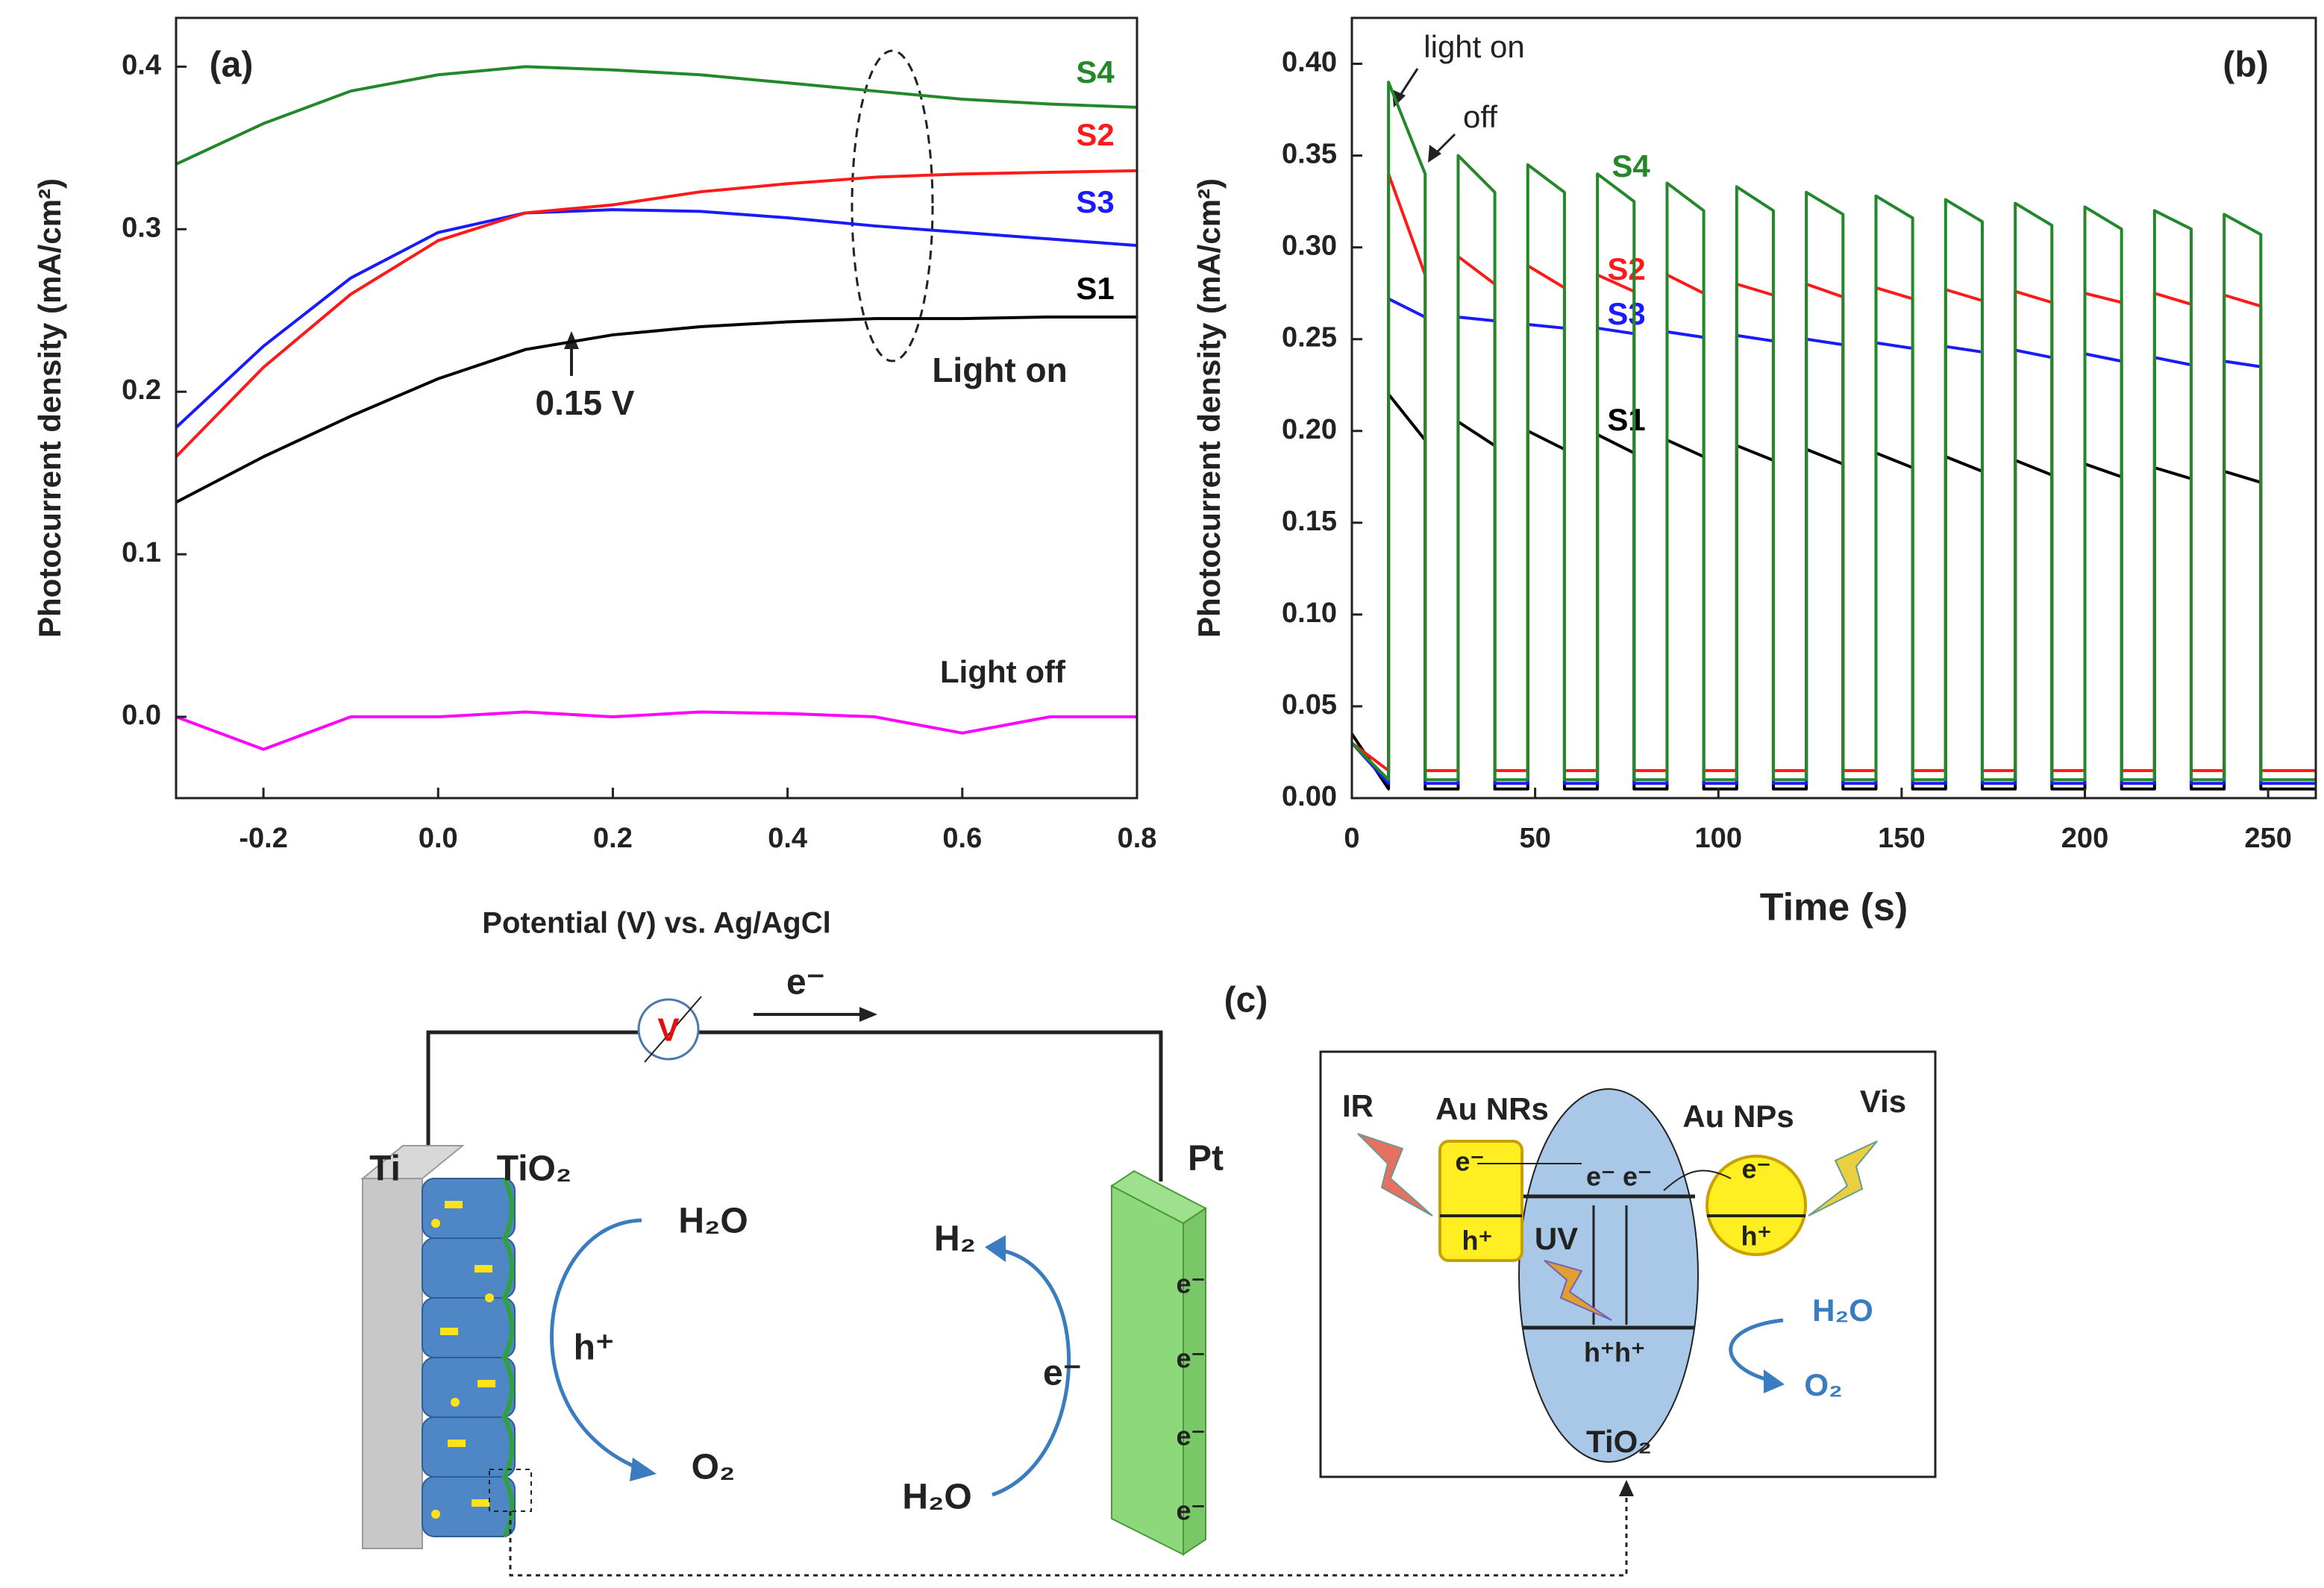 The width and height of the screenshot is (2324, 1588). I want to click on annotation: light on, so click(1473, 46).